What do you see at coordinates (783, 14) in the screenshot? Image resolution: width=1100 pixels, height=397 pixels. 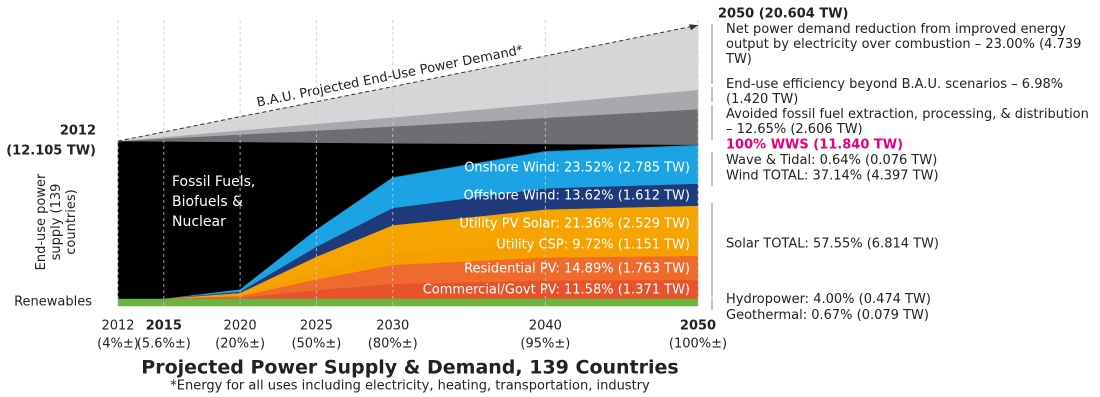 I see `end-label: 2050 (20.604 TW)` at bounding box center [783, 14].